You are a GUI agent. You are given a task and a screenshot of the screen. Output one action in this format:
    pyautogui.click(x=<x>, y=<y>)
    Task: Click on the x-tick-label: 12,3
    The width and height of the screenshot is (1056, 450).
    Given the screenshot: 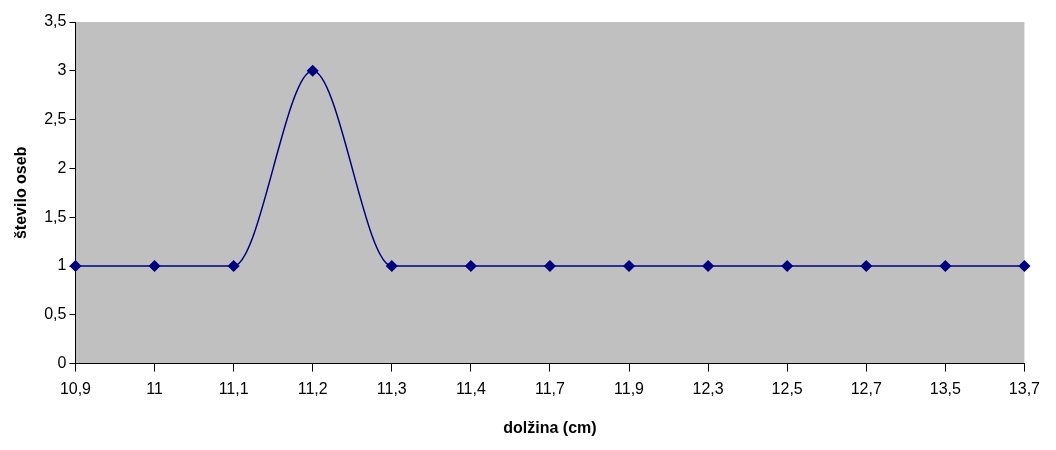 What is the action you would take?
    pyautogui.click(x=708, y=388)
    